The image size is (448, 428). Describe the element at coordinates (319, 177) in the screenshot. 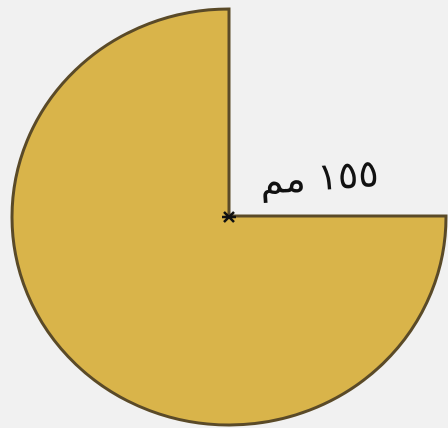

I see `radius-label: ١٥٥ مم` at that location.